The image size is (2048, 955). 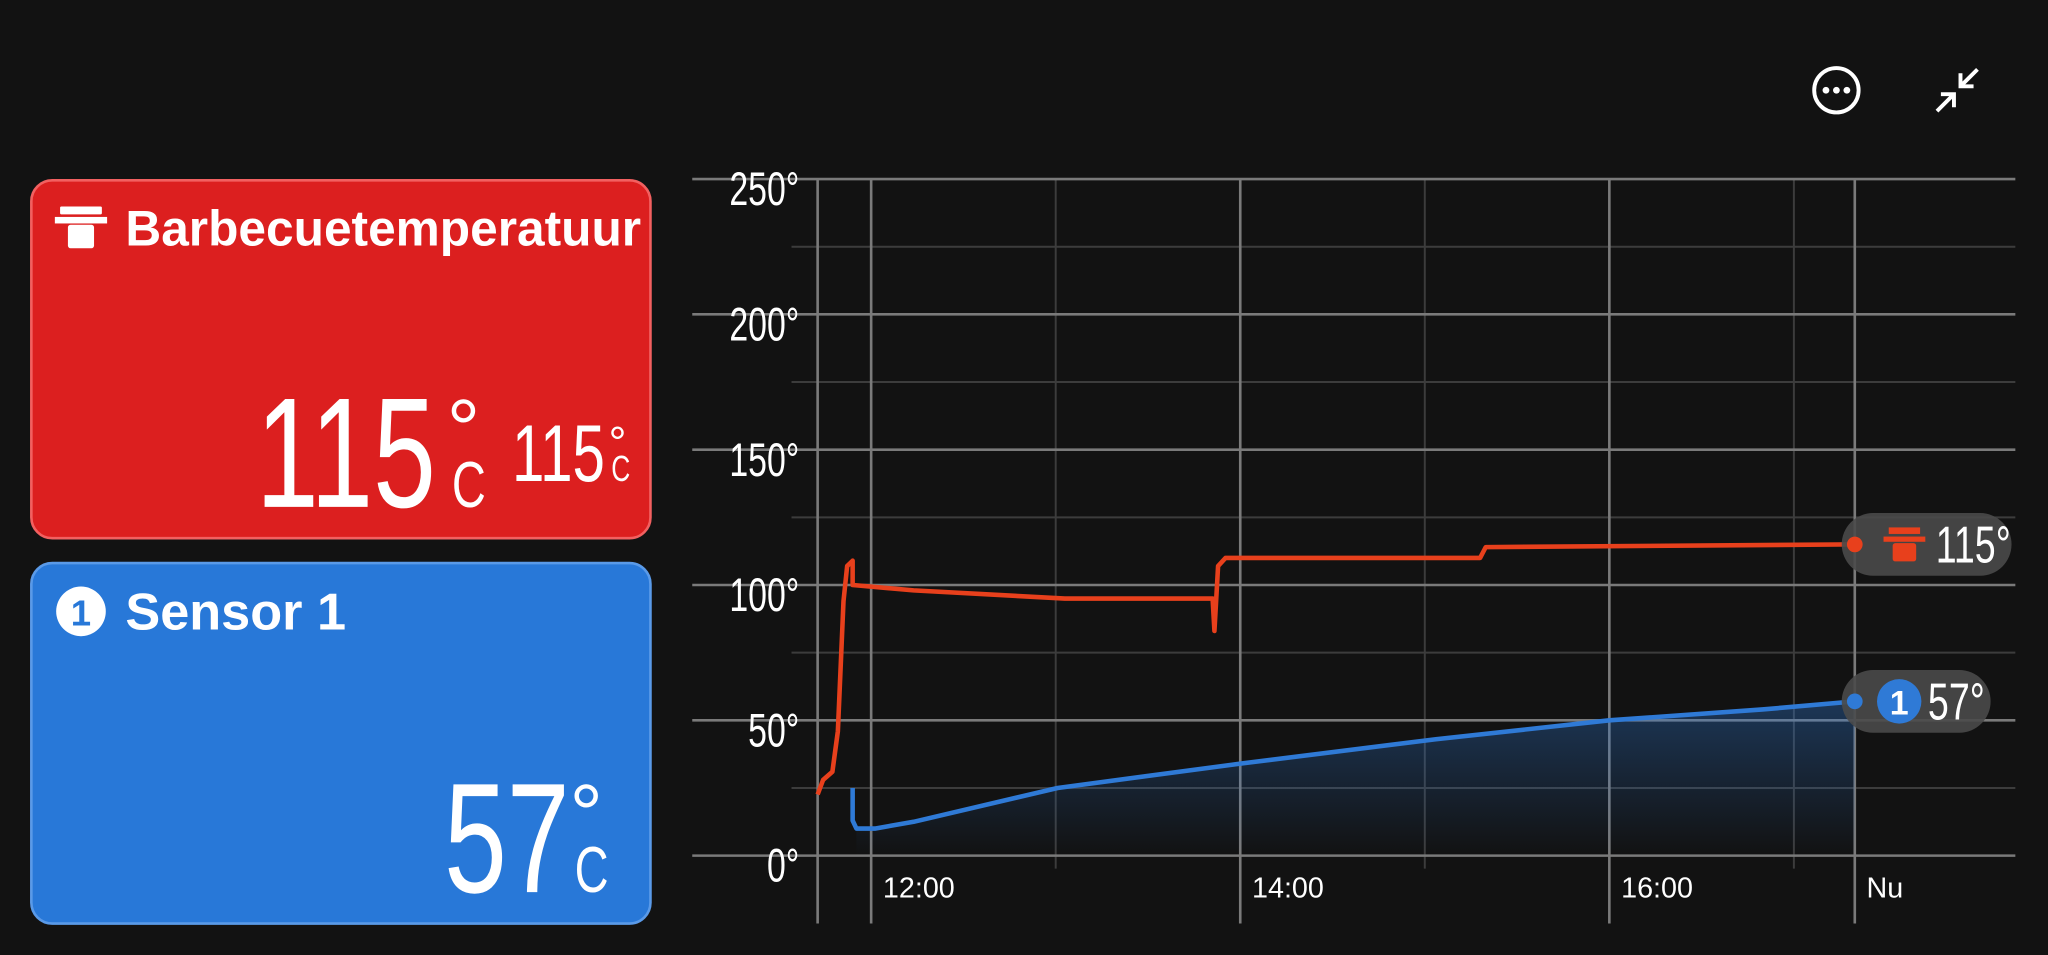 What do you see at coordinates (1288, 888) in the screenshot?
I see `x-tick-label: 14:00` at bounding box center [1288, 888].